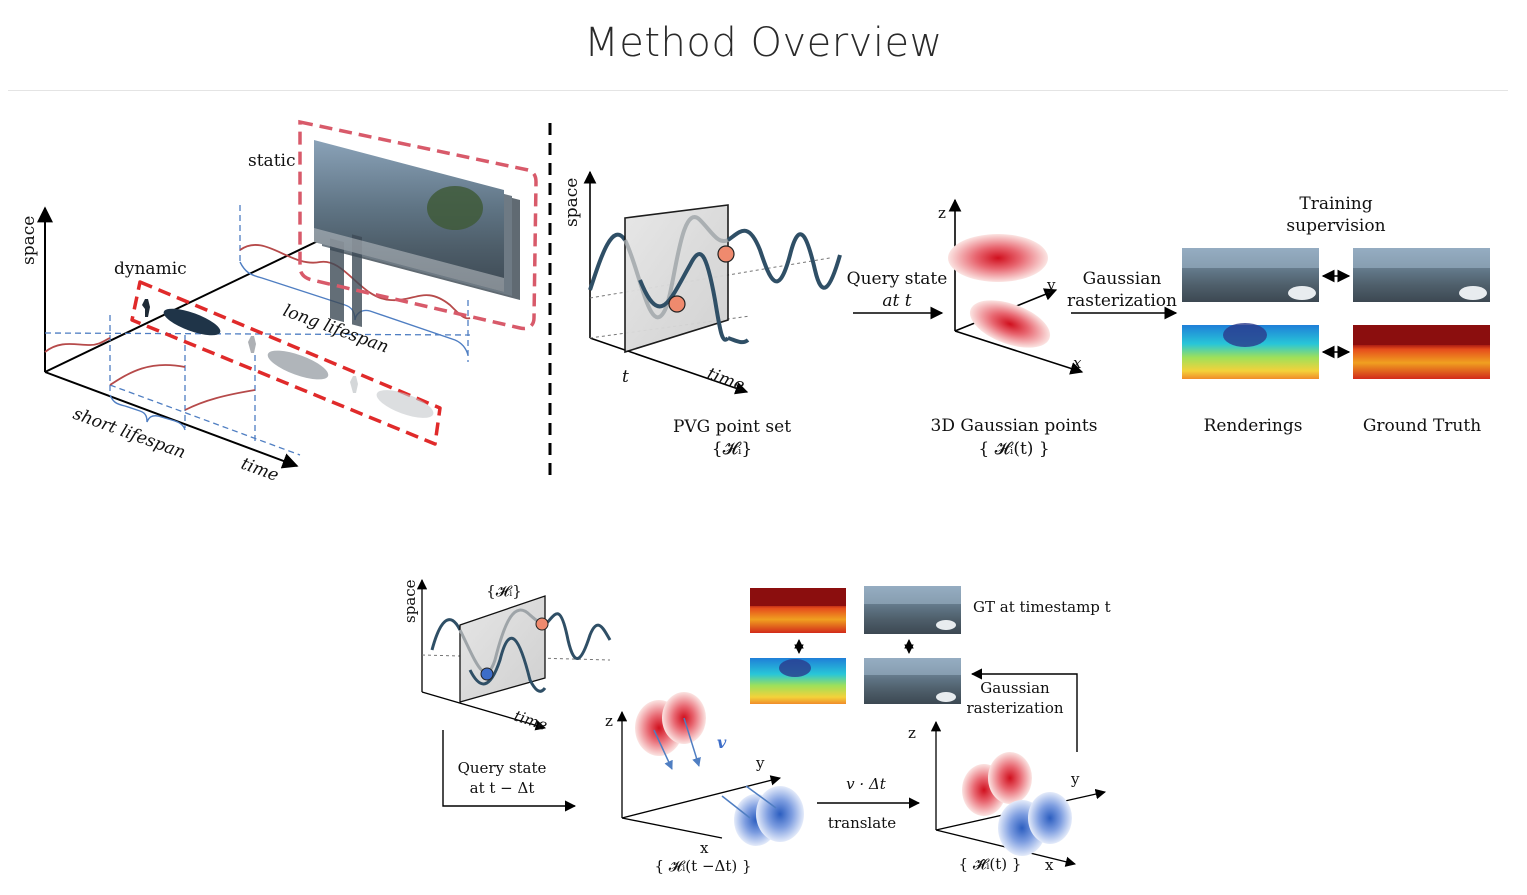  Describe the element at coordinates (676, 279) in the screenshot. I see `time-slice-plane` at that location.